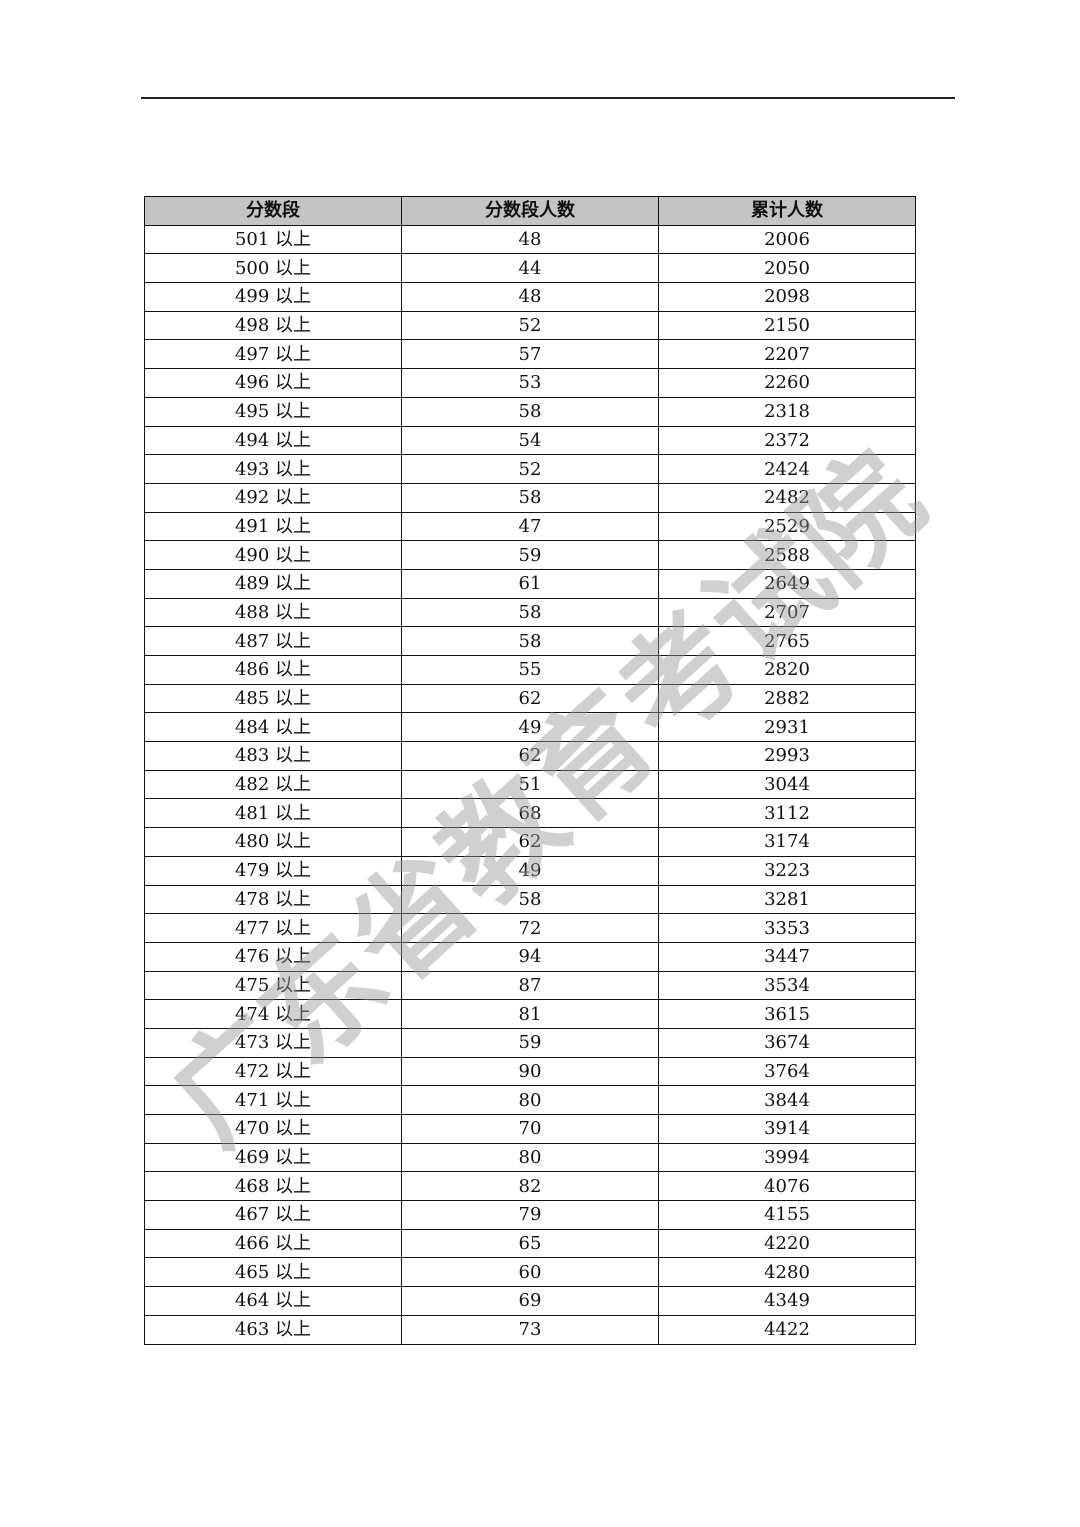  I want to click on table-row: 491 以上 47 2529, so click(530, 526).